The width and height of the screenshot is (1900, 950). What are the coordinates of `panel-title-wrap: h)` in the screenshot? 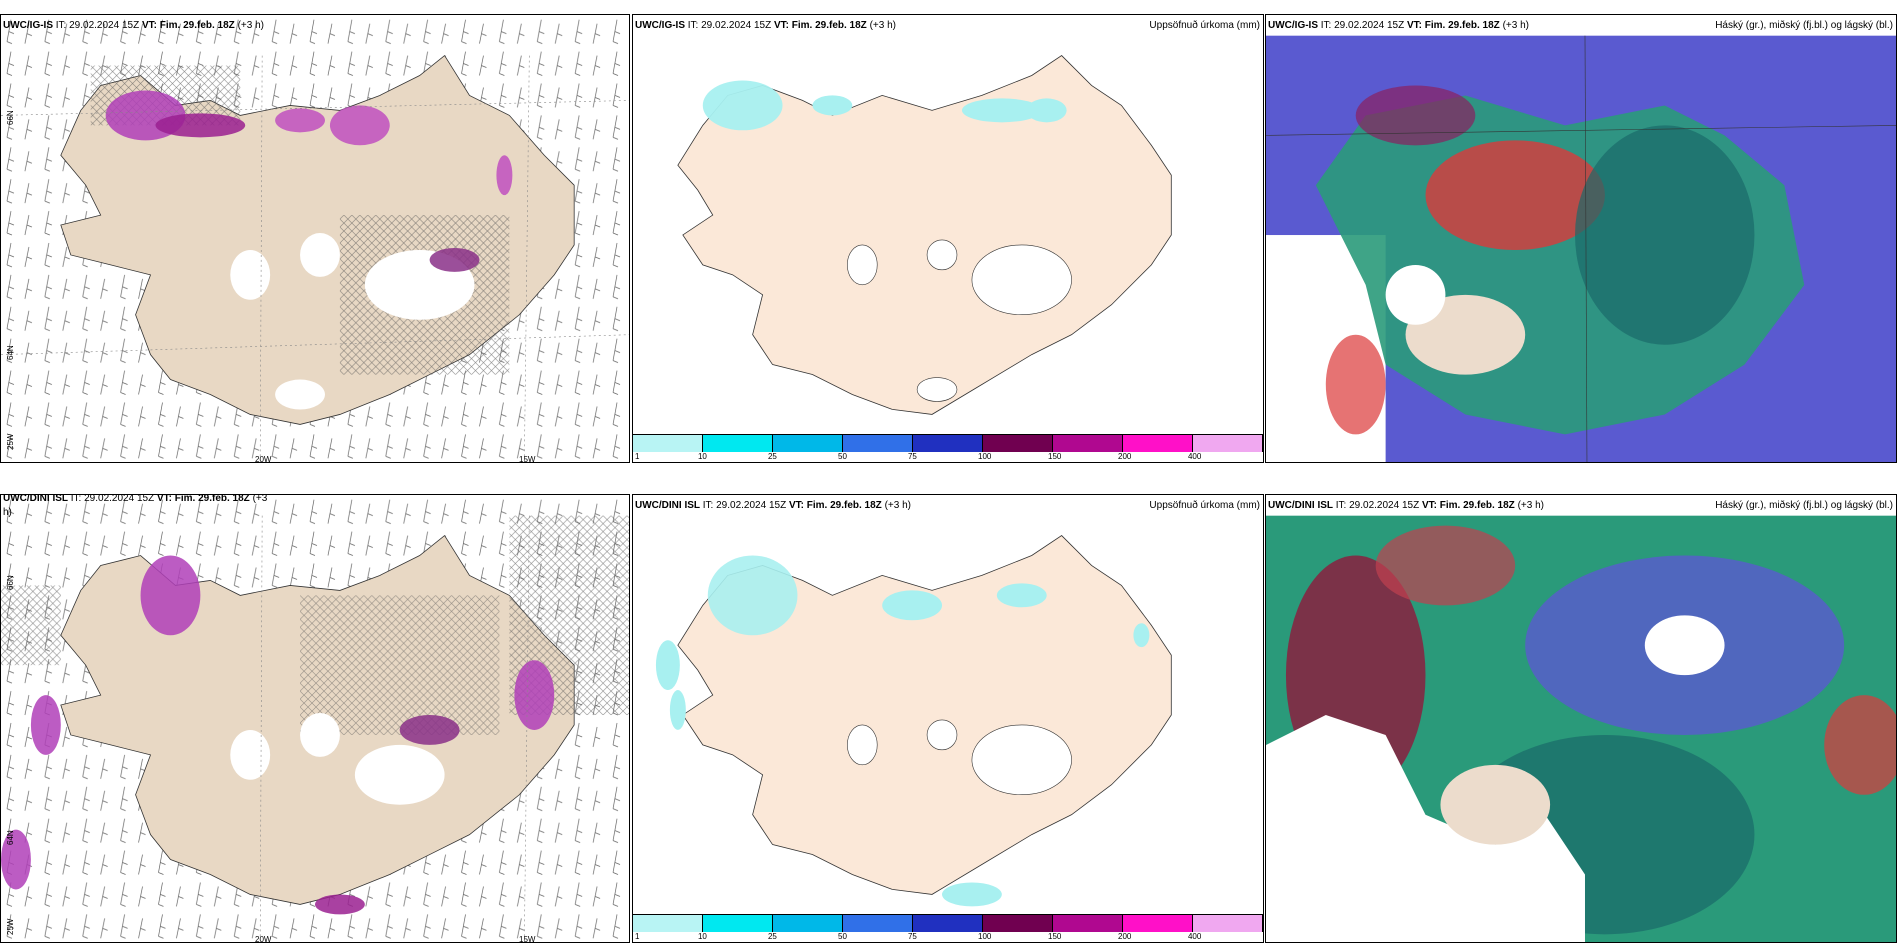 It's located at (7, 512).